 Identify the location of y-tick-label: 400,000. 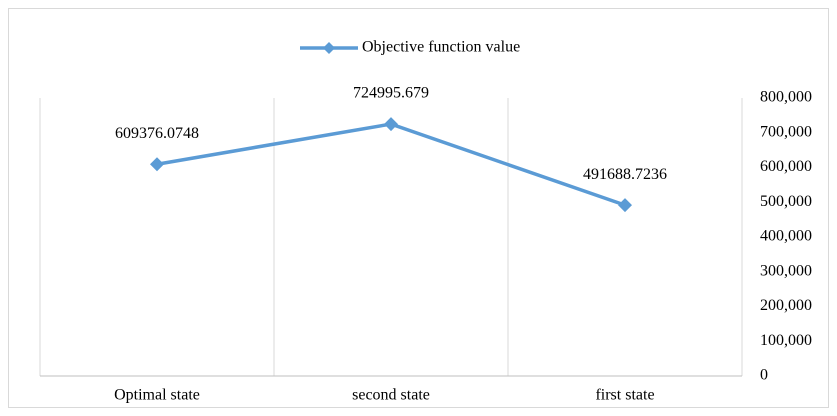
(786, 236).